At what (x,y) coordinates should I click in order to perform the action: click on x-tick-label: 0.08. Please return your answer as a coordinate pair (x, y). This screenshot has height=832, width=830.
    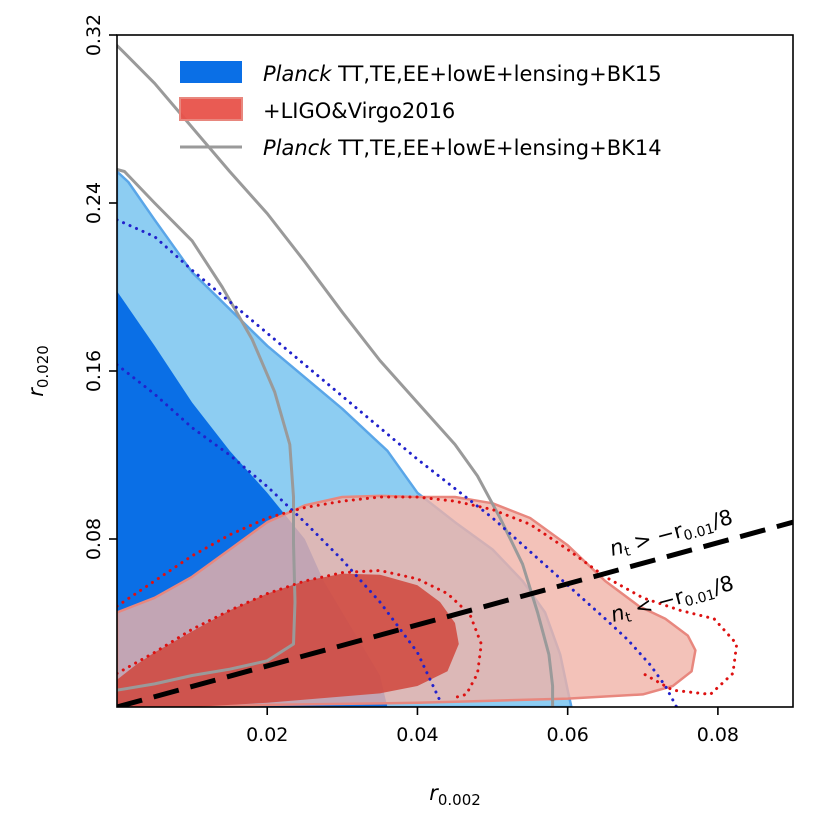
    Looking at the image, I should click on (718, 735).